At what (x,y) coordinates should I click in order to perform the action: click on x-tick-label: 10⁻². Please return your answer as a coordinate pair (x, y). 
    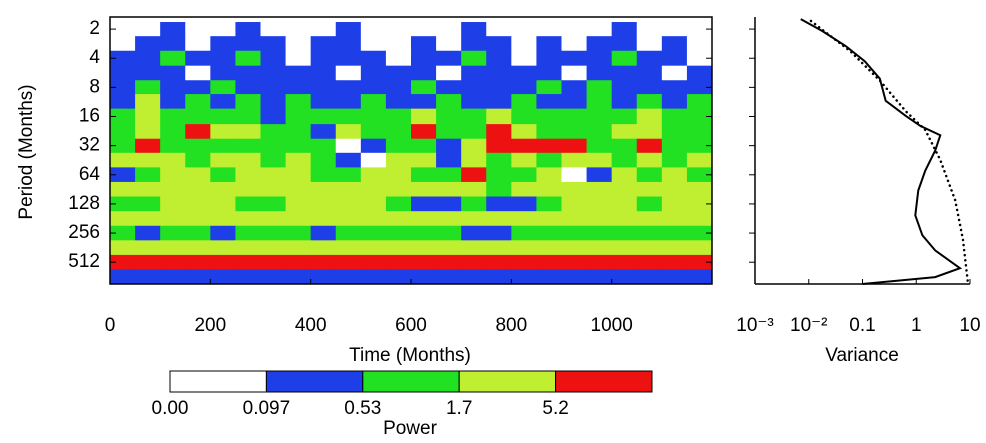
    Looking at the image, I should click on (809, 325).